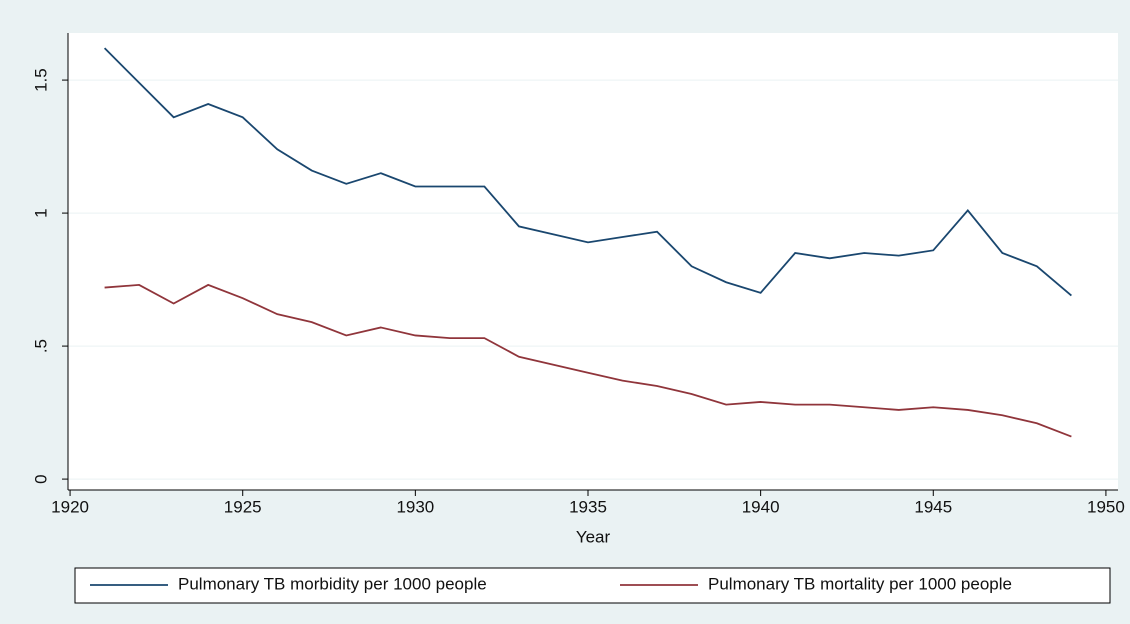 Image resolution: width=1130 pixels, height=624 pixels. What do you see at coordinates (40, 80) in the screenshot?
I see `y-tick-label: 1.5` at bounding box center [40, 80].